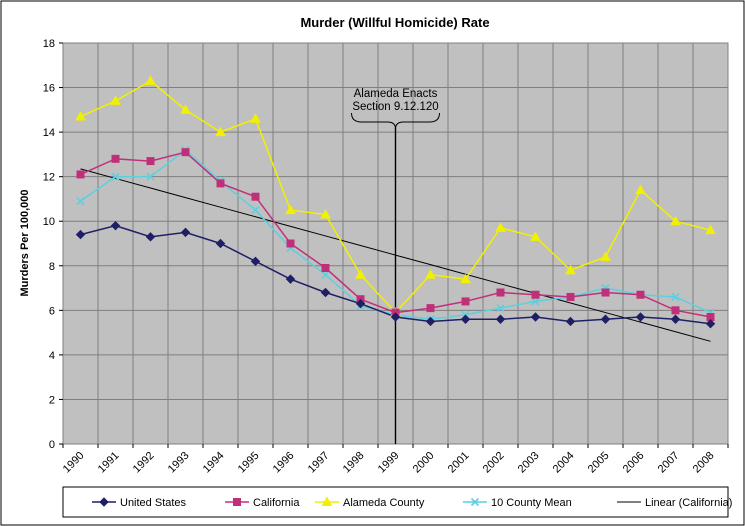 Image resolution: width=745 pixels, height=526 pixels. What do you see at coordinates (394, 22) in the screenshot?
I see `chart-title: Murder (Willful Homicide) Rate` at bounding box center [394, 22].